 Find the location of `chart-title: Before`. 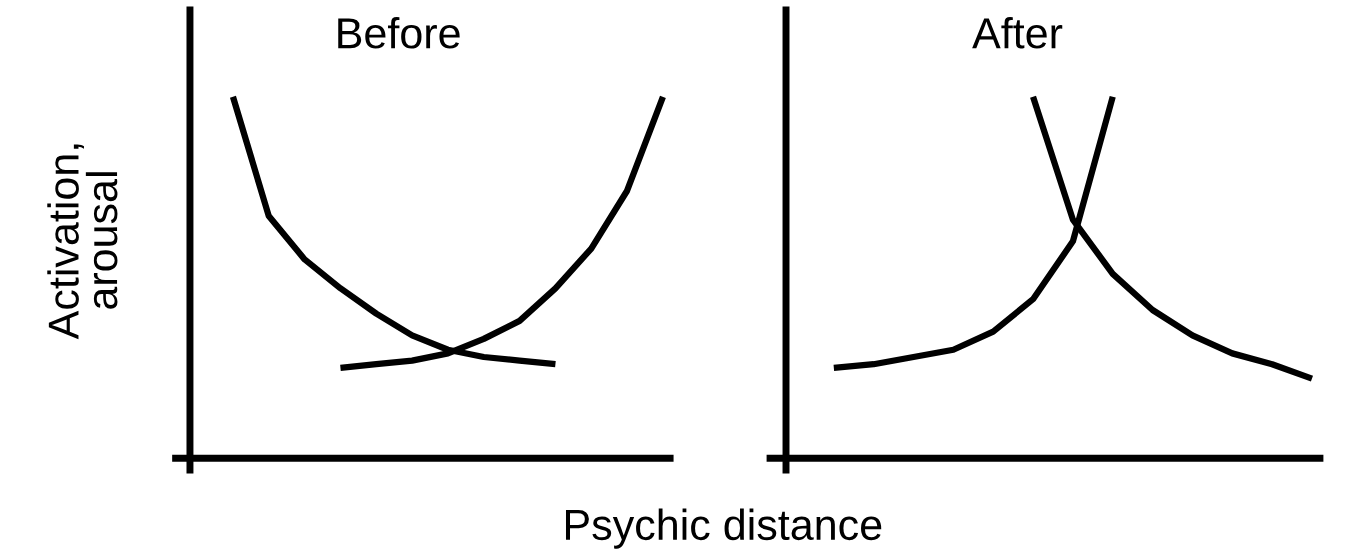

chart-title: Before is located at coordinates (399, 32).